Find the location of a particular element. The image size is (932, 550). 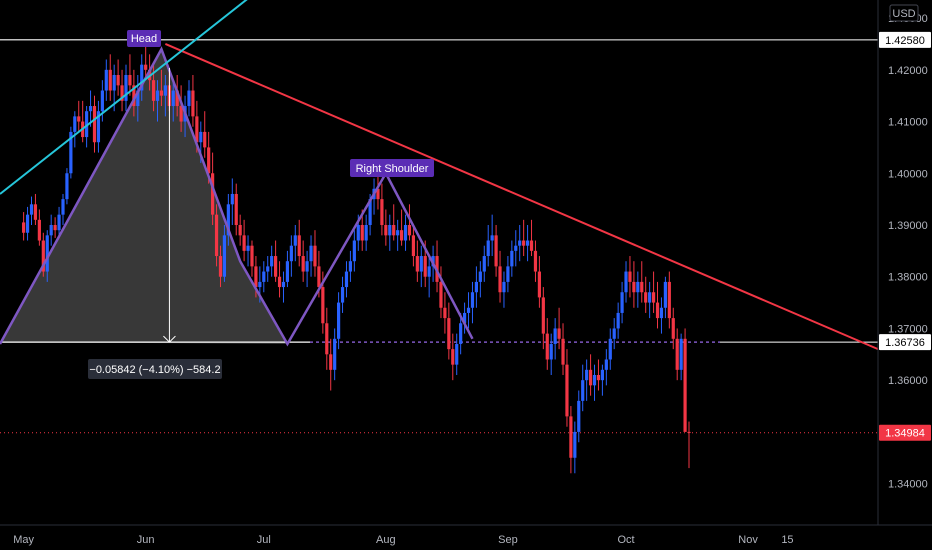

price-tick-label: 1.34000 is located at coordinates (908, 485).